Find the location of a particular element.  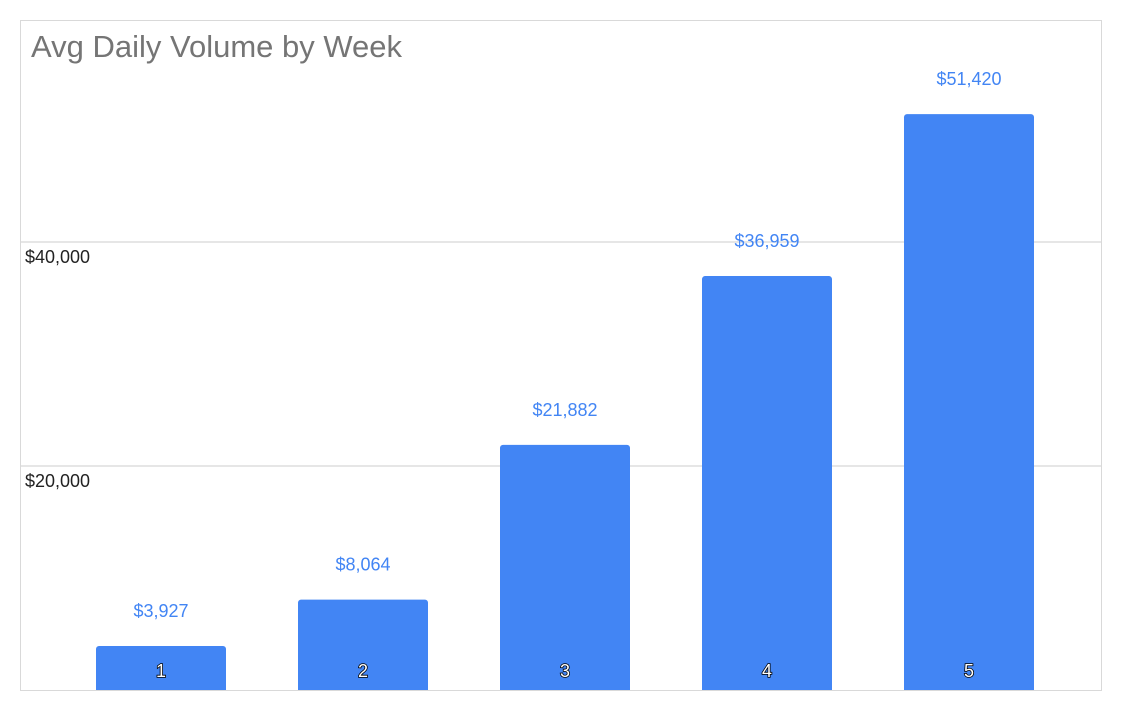

data-label: $36,959 is located at coordinates (766, 241).